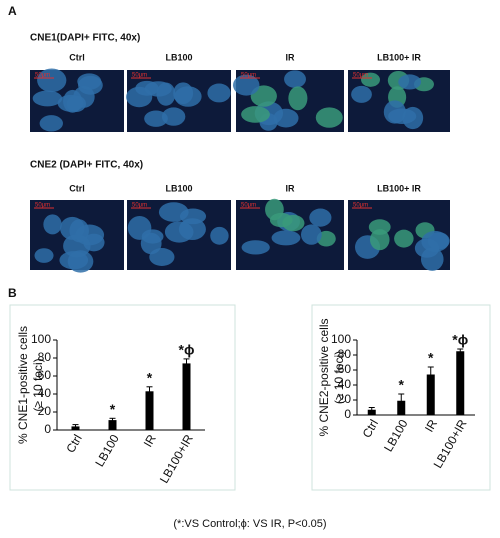  Describe the element at coordinates (12, 293) in the screenshot. I see `panel-label: B` at that location.